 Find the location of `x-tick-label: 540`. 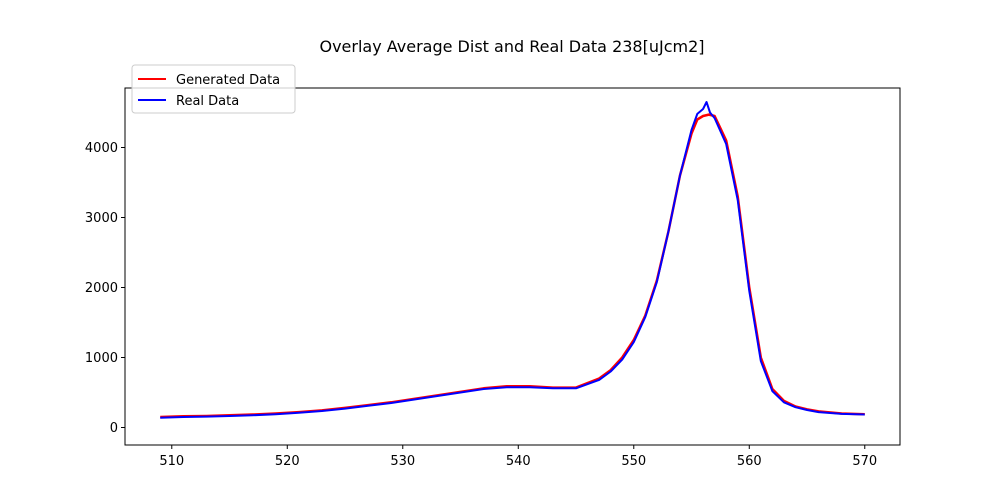

x-tick-label: 540 is located at coordinates (518, 461).